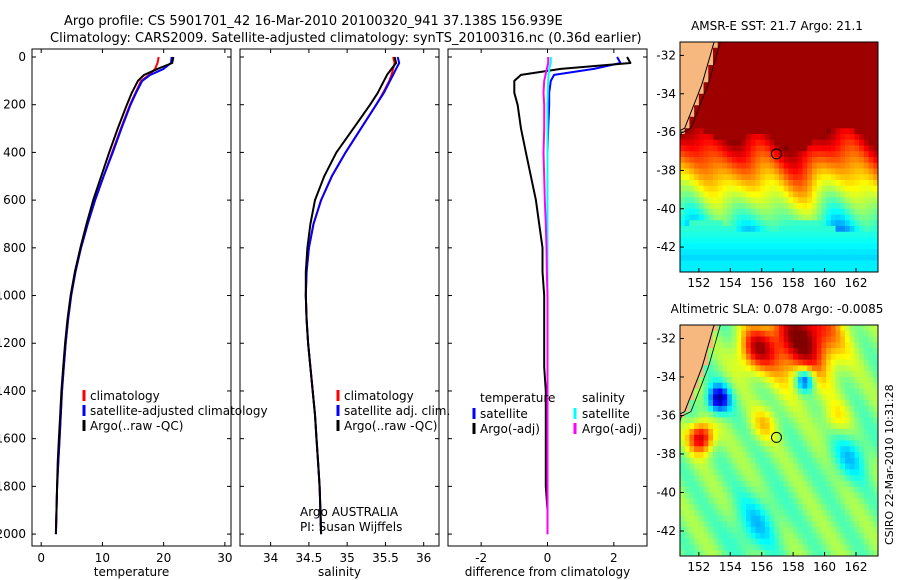 This screenshot has height=580, width=900. What do you see at coordinates (779, 157) in the screenshot?
I see `sst_map-frame` at bounding box center [779, 157].